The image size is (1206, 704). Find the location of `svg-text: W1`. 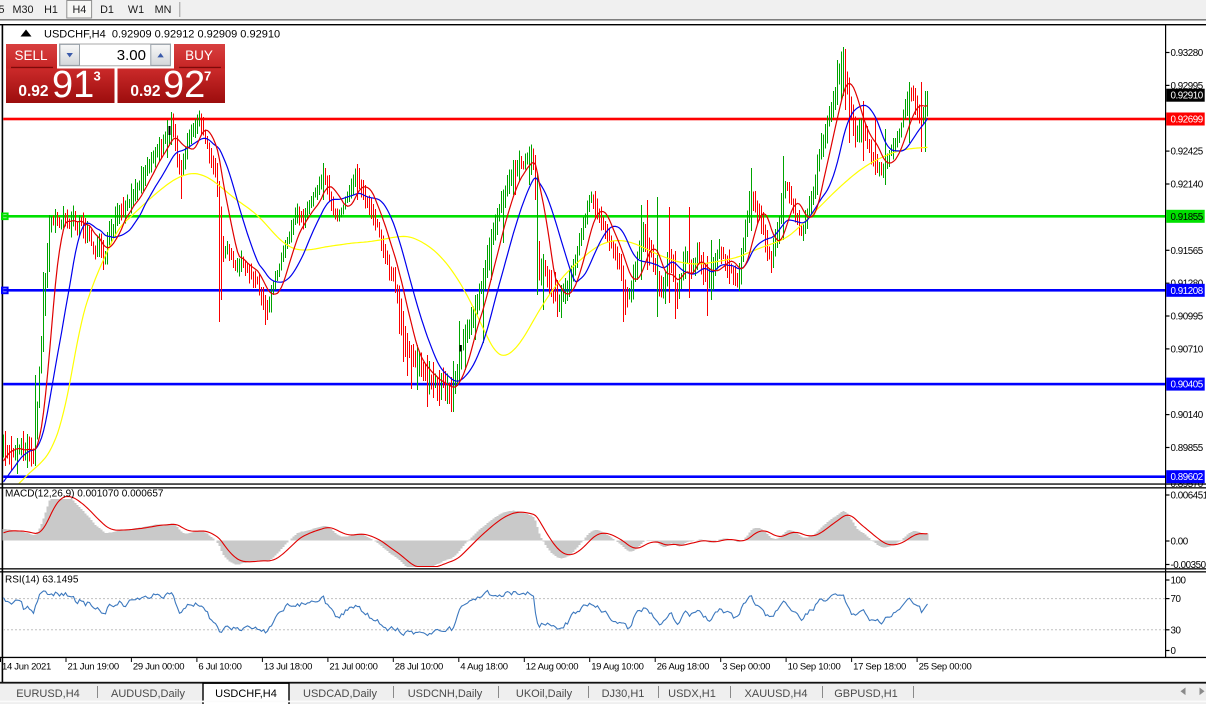

svg-text: W1 is located at coordinates (136, 10).